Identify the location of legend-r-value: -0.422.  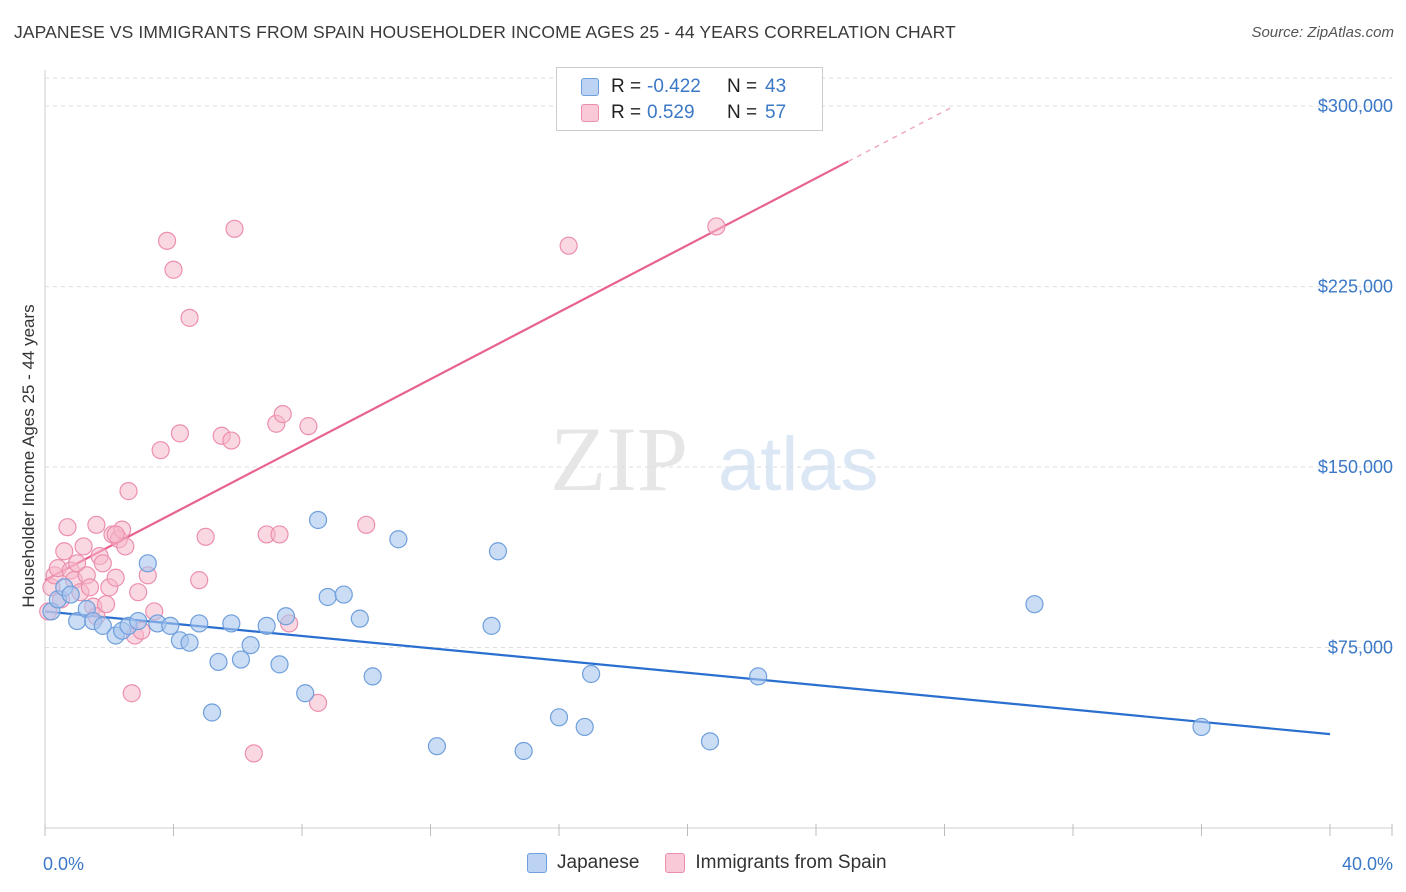
(674, 86).